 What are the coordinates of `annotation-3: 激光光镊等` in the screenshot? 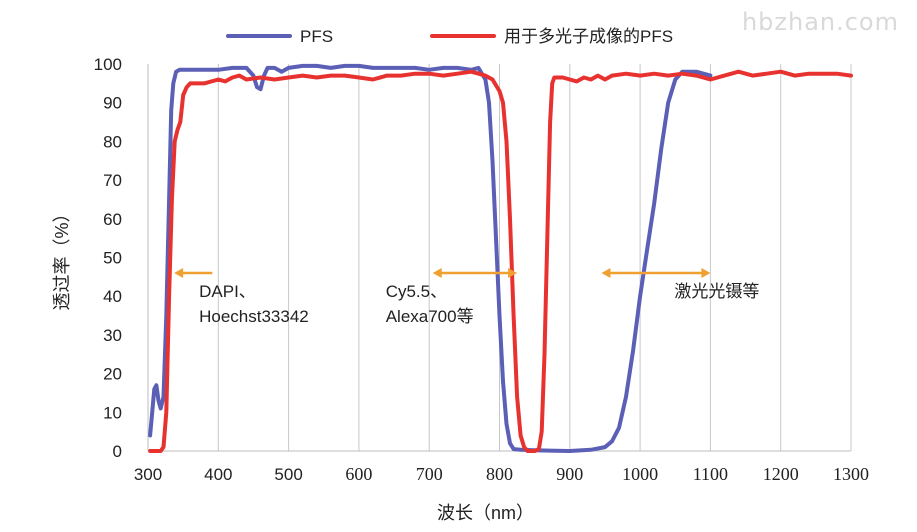 It's located at (680, 284).